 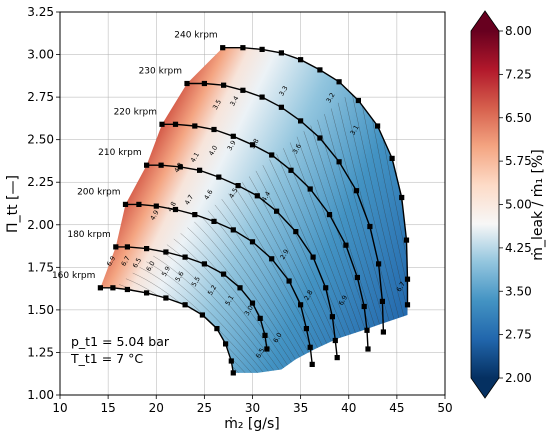 I want to click on colorbar-tick-label: 7.25, so click(x=518, y=74).